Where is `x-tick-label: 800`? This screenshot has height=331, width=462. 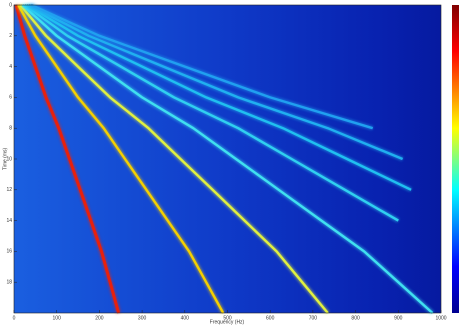 x-tick-label: 800 is located at coordinates (355, 318).